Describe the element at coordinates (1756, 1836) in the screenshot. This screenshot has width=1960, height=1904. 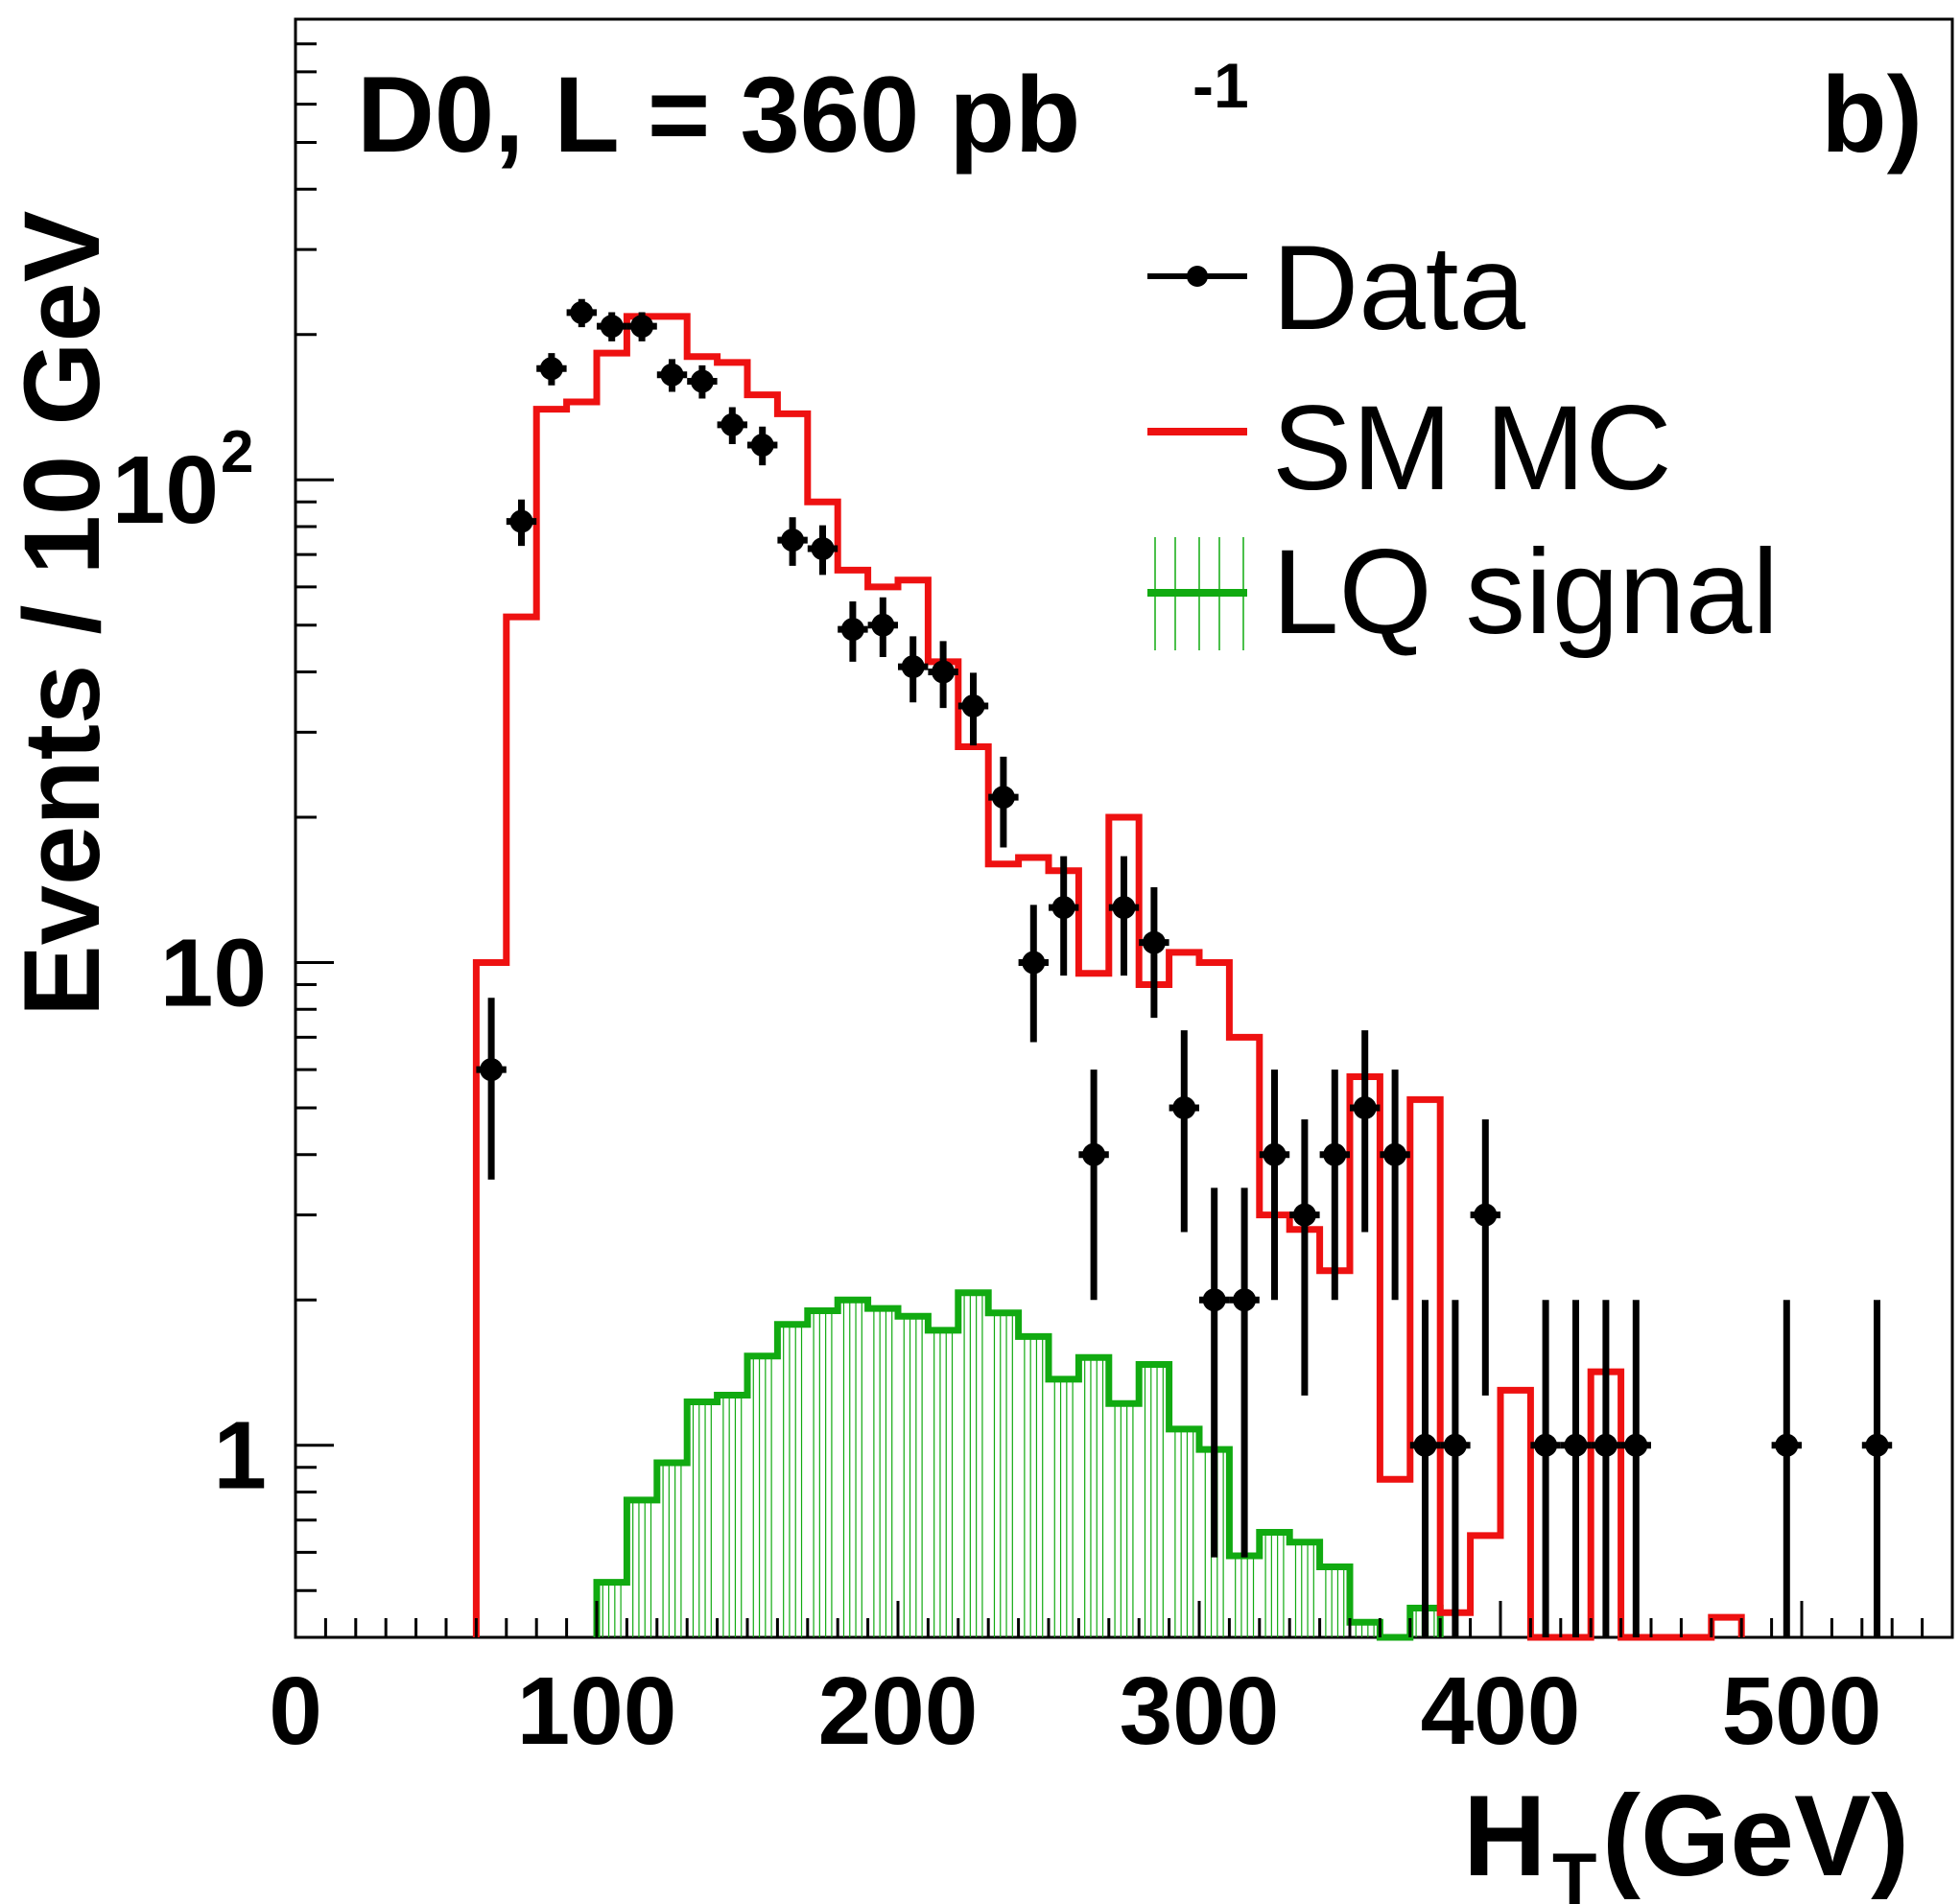
I see `x-axis-title-unit: (GeV)` at that location.